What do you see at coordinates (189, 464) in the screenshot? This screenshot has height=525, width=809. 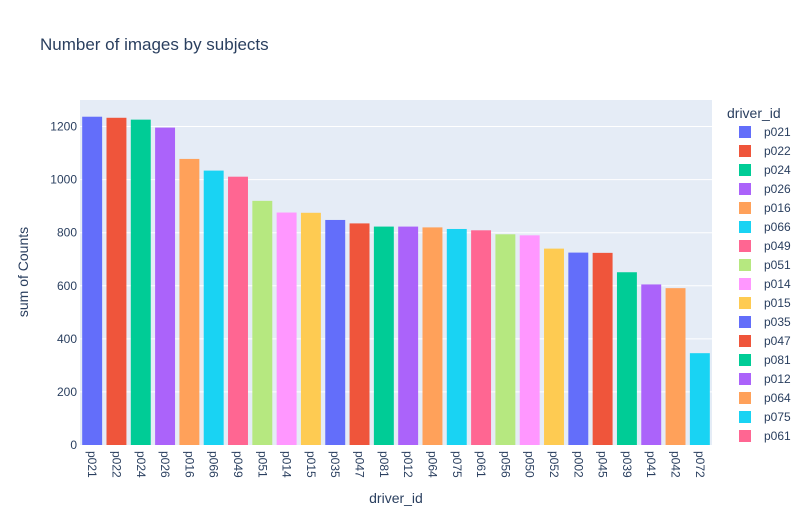 I see `x-tick-label: p016` at bounding box center [189, 464].